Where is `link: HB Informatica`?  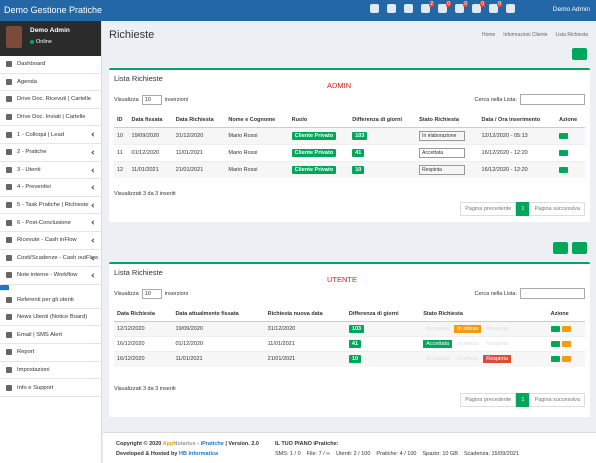 link: HB Informatica is located at coordinates (198, 454).